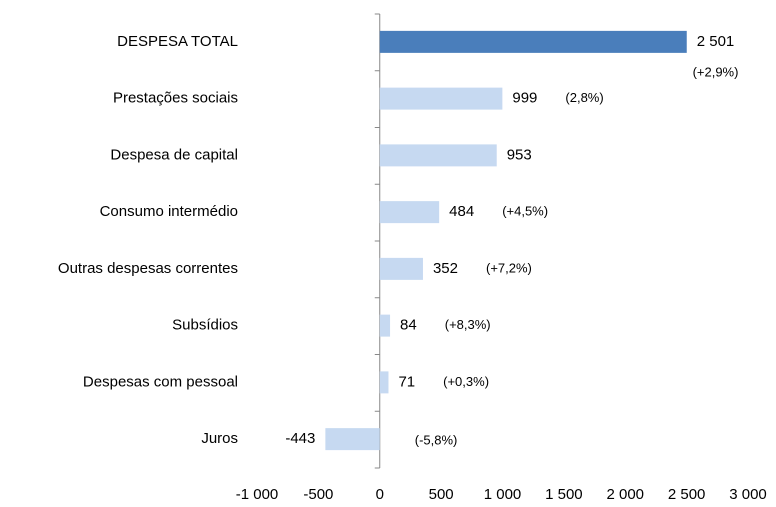 Image resolution: width=776 pixels, height=507 pixels. Describe the element at coordinates (584, 97) in the screenshot. I see `annotation: (2,8%)` at that location.